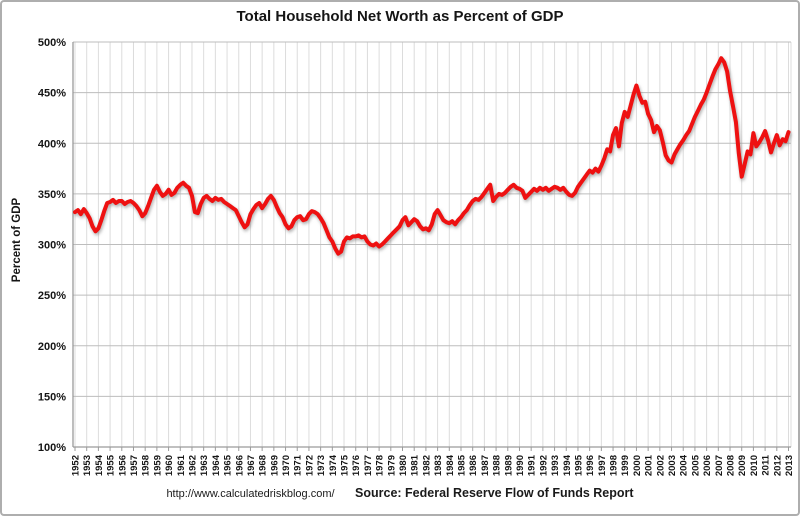 The image size is (800, 516). Describe the element at coordinates (578, 465) in the screenshot. I see `svg-text: 1995` at that location.